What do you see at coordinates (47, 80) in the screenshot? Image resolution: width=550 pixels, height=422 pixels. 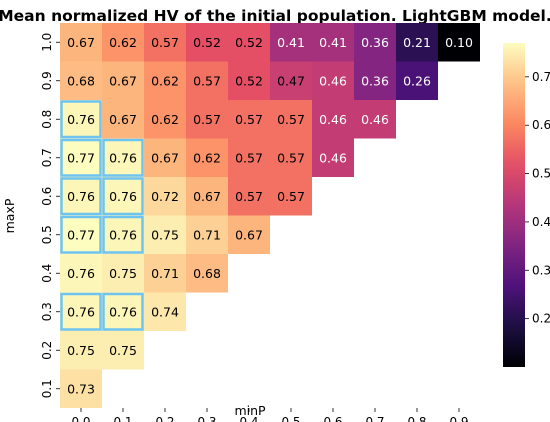 I see `y-tick-label: 0.9` at bounding box center [47, 80].